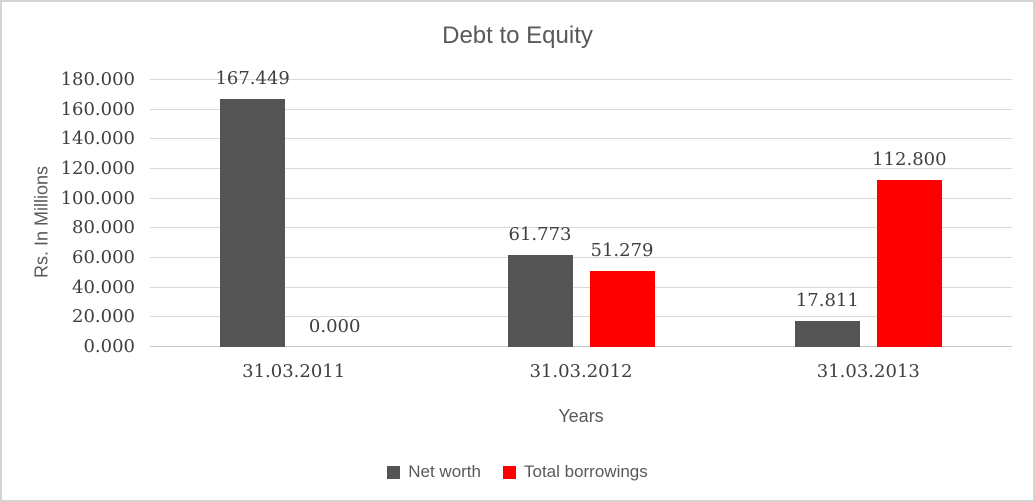 Image resolution: width=1035 pixels, height=502 pixels. I want to click on bar-value-label: 0.000, so click(334, 326).